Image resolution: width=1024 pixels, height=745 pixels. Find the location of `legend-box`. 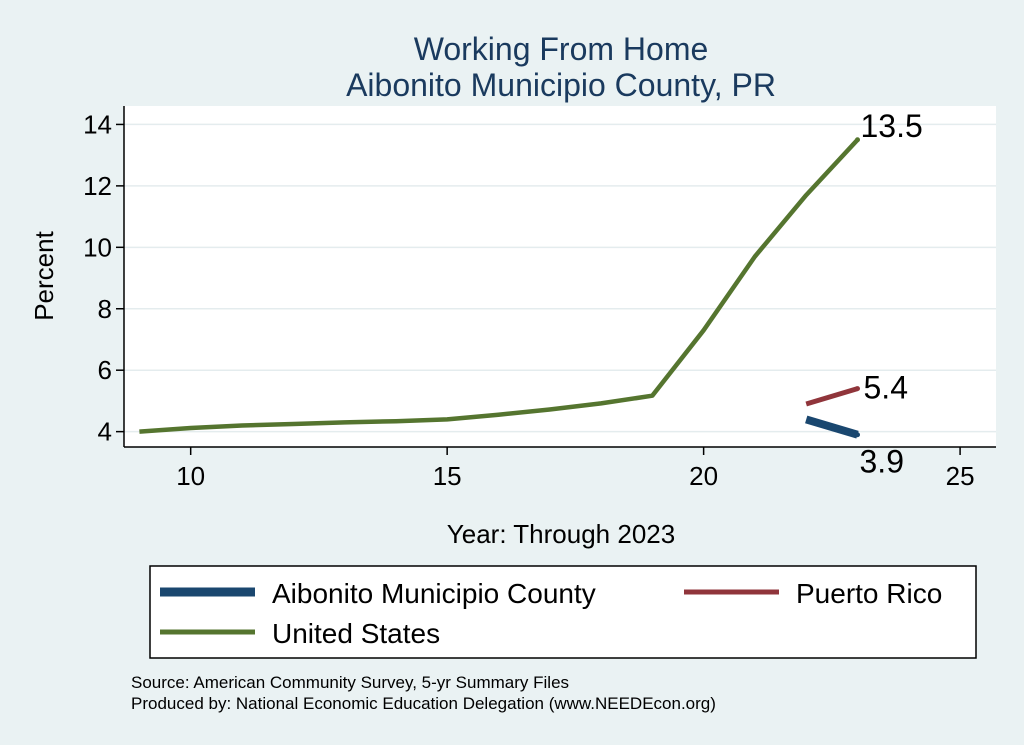

legend-box is located at coordinates (563, 612).